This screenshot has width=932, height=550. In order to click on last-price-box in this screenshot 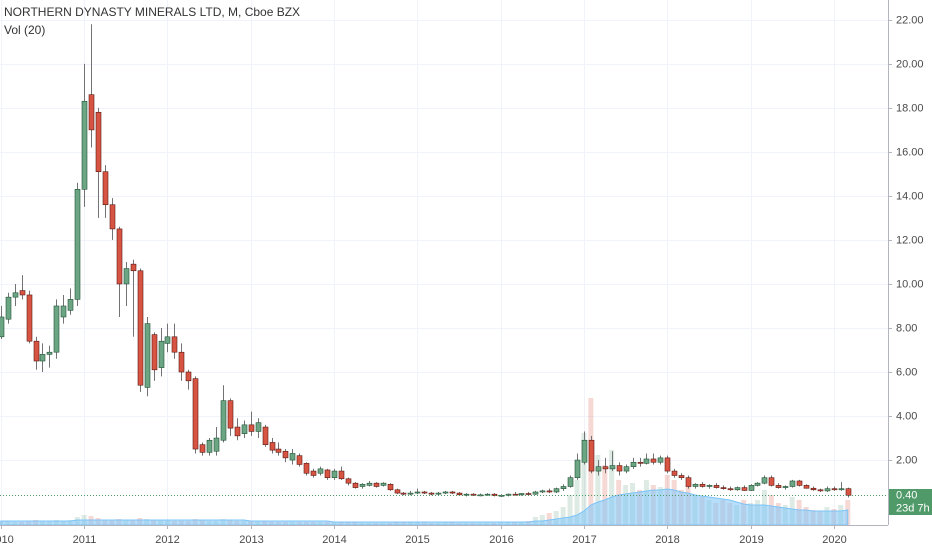, I will do `click(910, 495)`.